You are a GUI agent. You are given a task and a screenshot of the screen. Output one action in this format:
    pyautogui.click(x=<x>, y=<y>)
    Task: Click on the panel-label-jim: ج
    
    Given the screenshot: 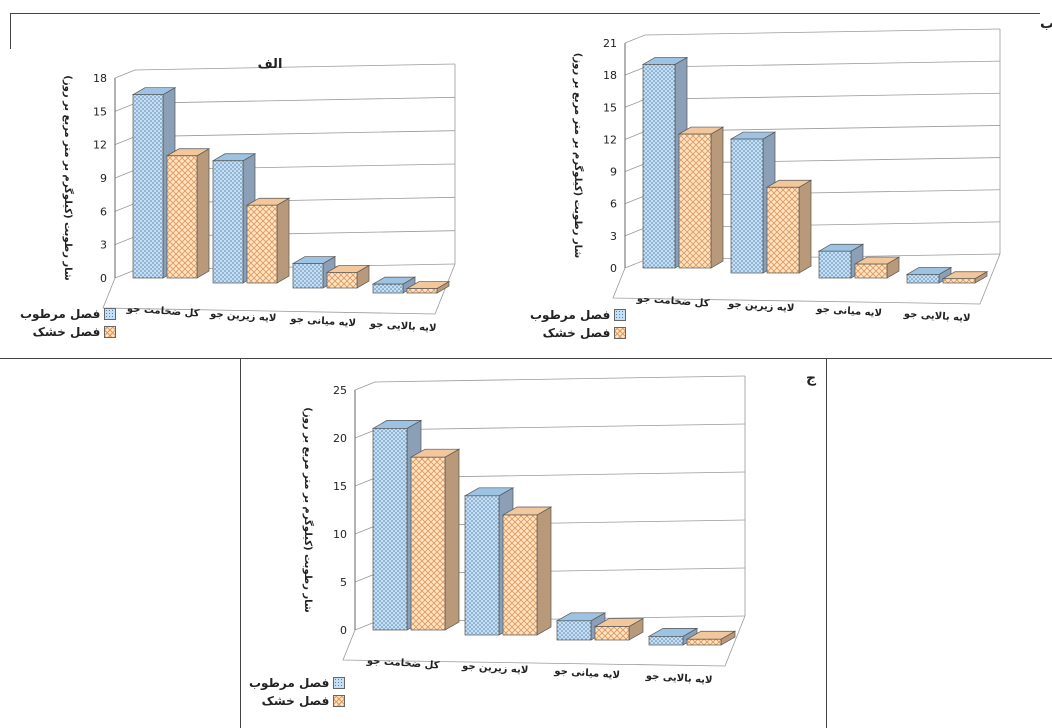 What is the action you would take?
    pyautogui.click(x=811, y=378)
    